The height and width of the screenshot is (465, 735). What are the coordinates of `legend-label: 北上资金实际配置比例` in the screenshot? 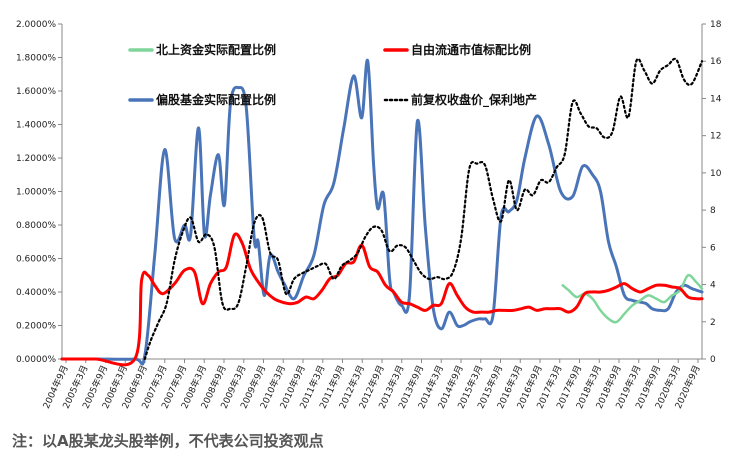 It's located at (216, 49).